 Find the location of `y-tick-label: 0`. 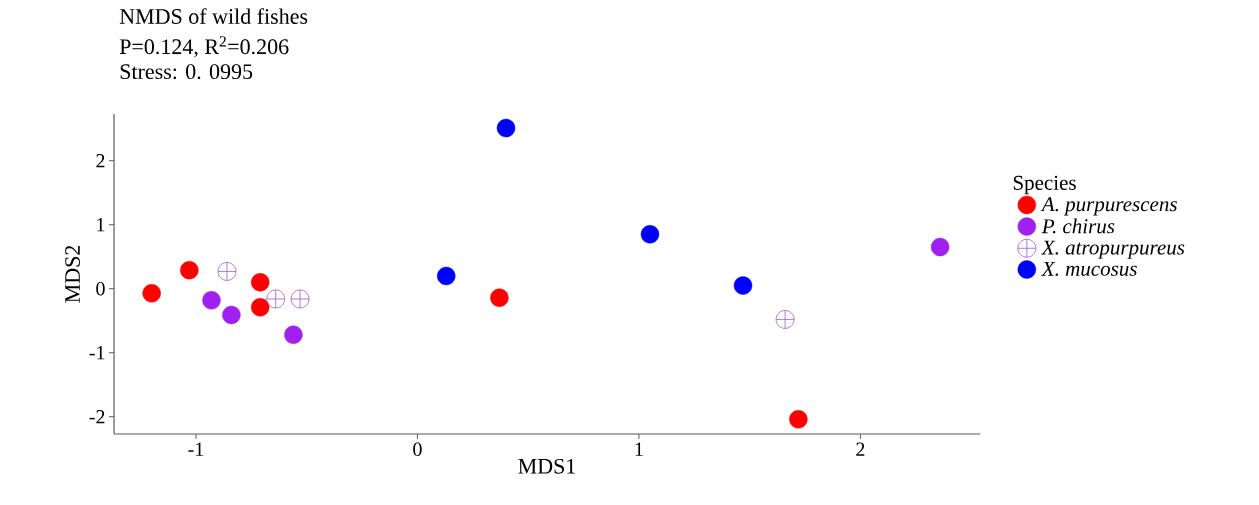

y-tick-label: 0 is located at coordinates (100, 288).